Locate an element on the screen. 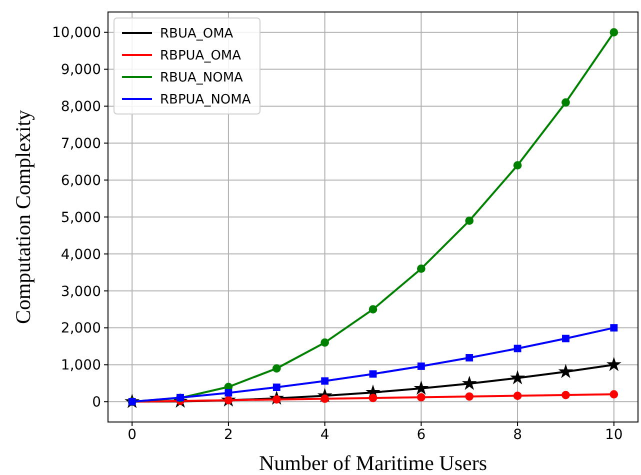  y-tick-label: 2,000 is located at coordinates (80, 328).